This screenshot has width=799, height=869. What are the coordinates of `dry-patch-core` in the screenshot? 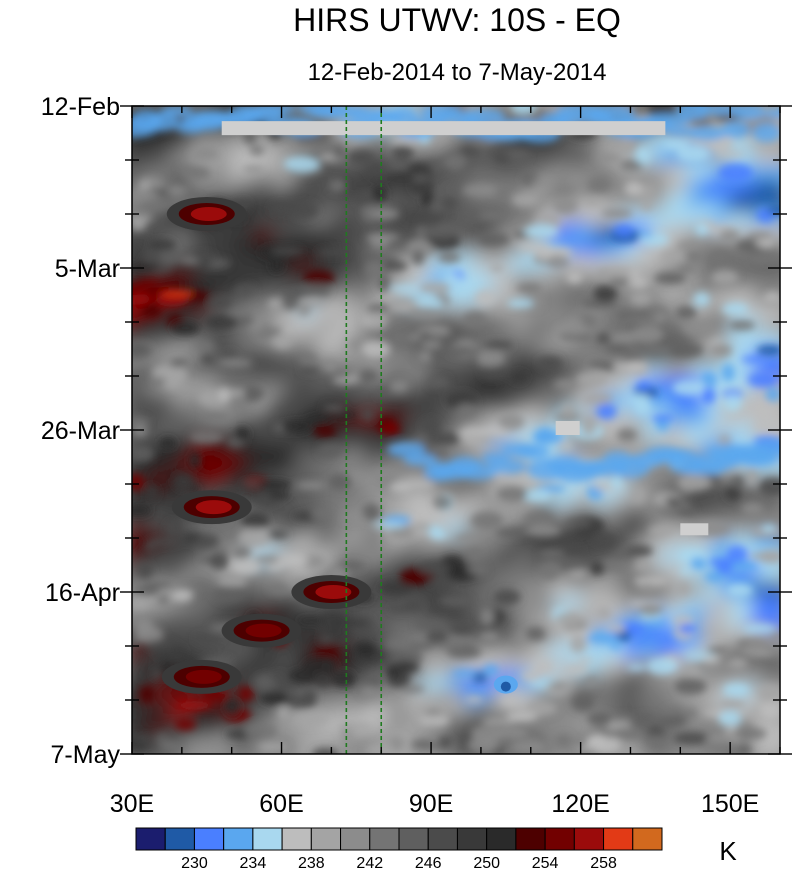 It's located at (208, 214).